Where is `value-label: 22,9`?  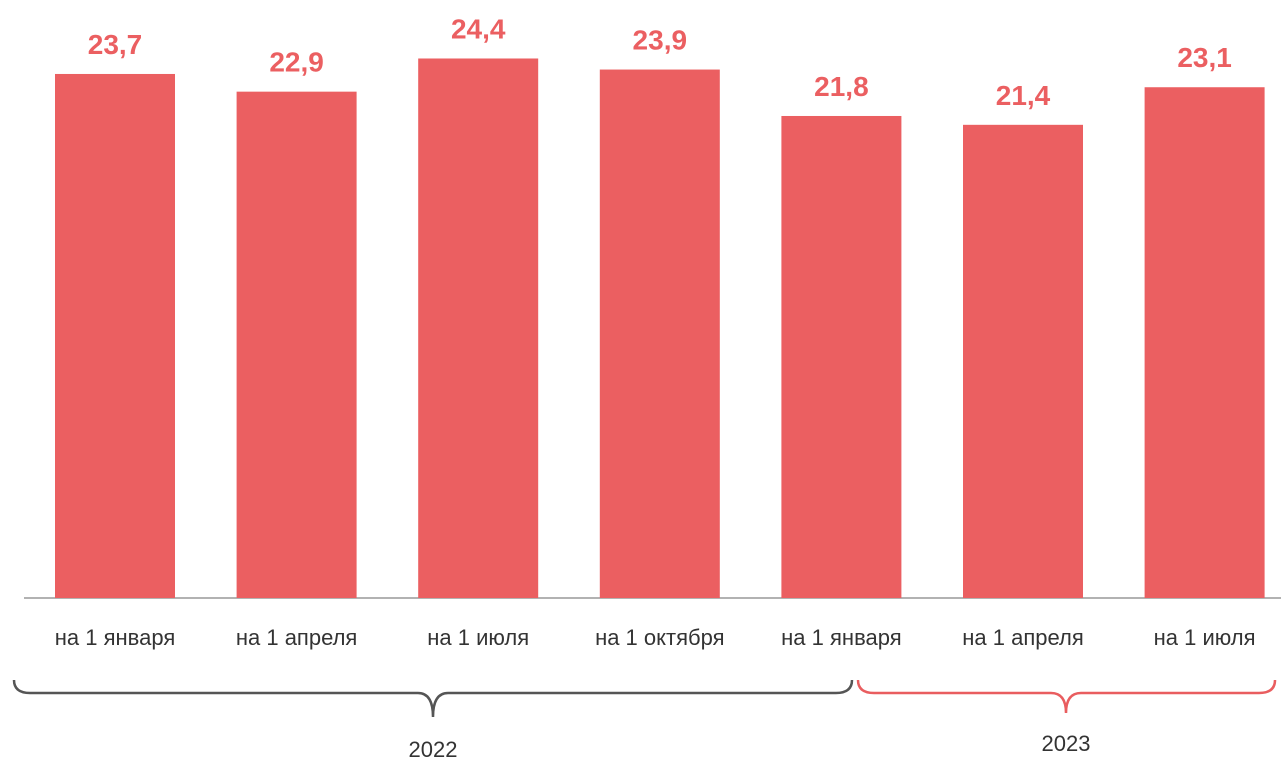 value-label: 22,9 is located at coordinates (296, 62).